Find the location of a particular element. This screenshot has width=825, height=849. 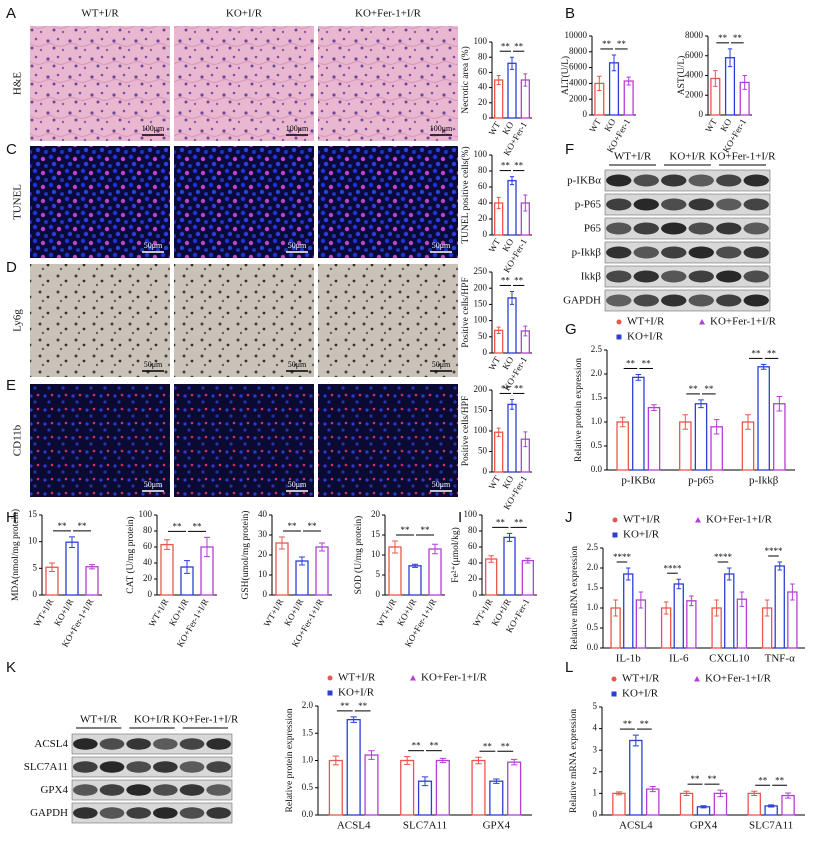

y-tick-label: 2.5 is located at coordinates (593, 547).